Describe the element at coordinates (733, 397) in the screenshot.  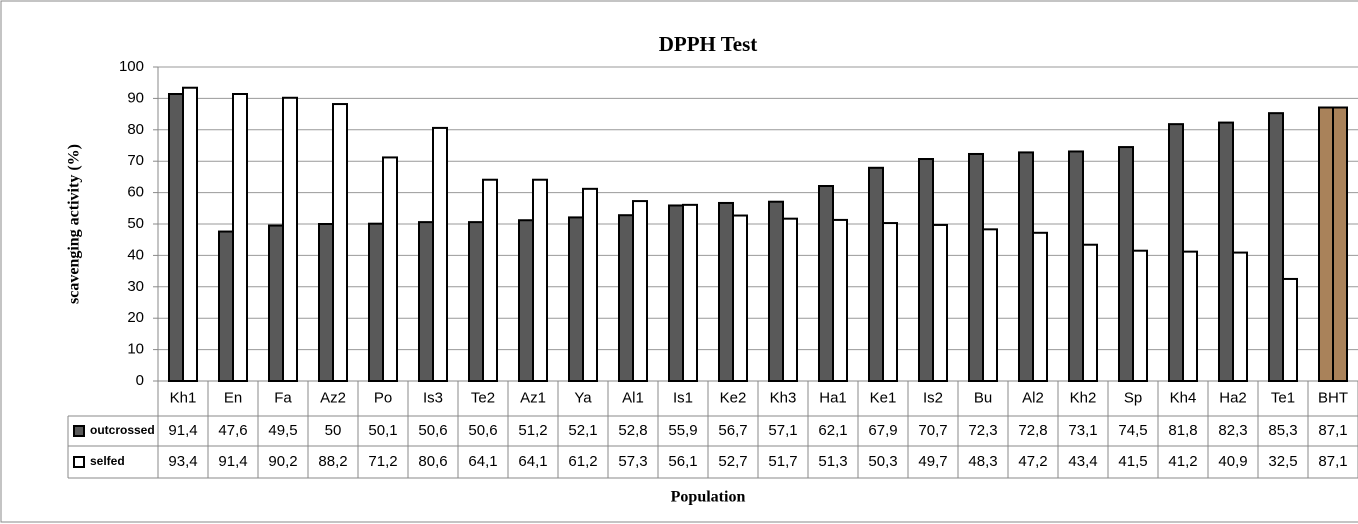
I see `x-tick-label: Ke2` at that location.